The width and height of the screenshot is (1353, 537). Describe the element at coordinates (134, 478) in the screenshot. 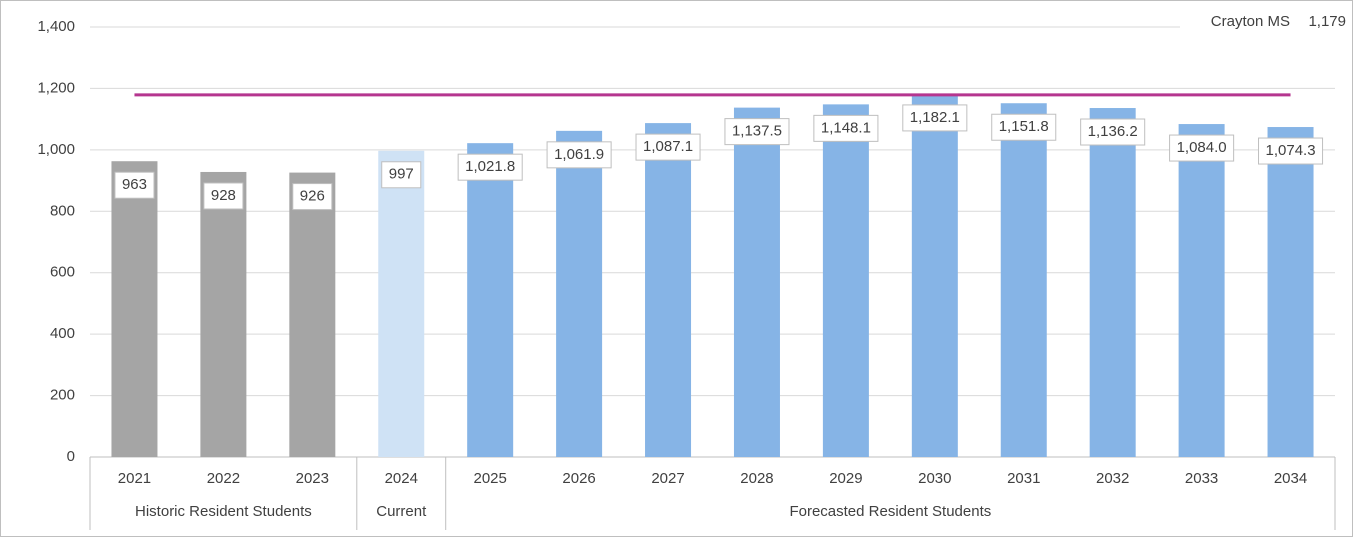

I see `x-tick-label: 2021` at that location.